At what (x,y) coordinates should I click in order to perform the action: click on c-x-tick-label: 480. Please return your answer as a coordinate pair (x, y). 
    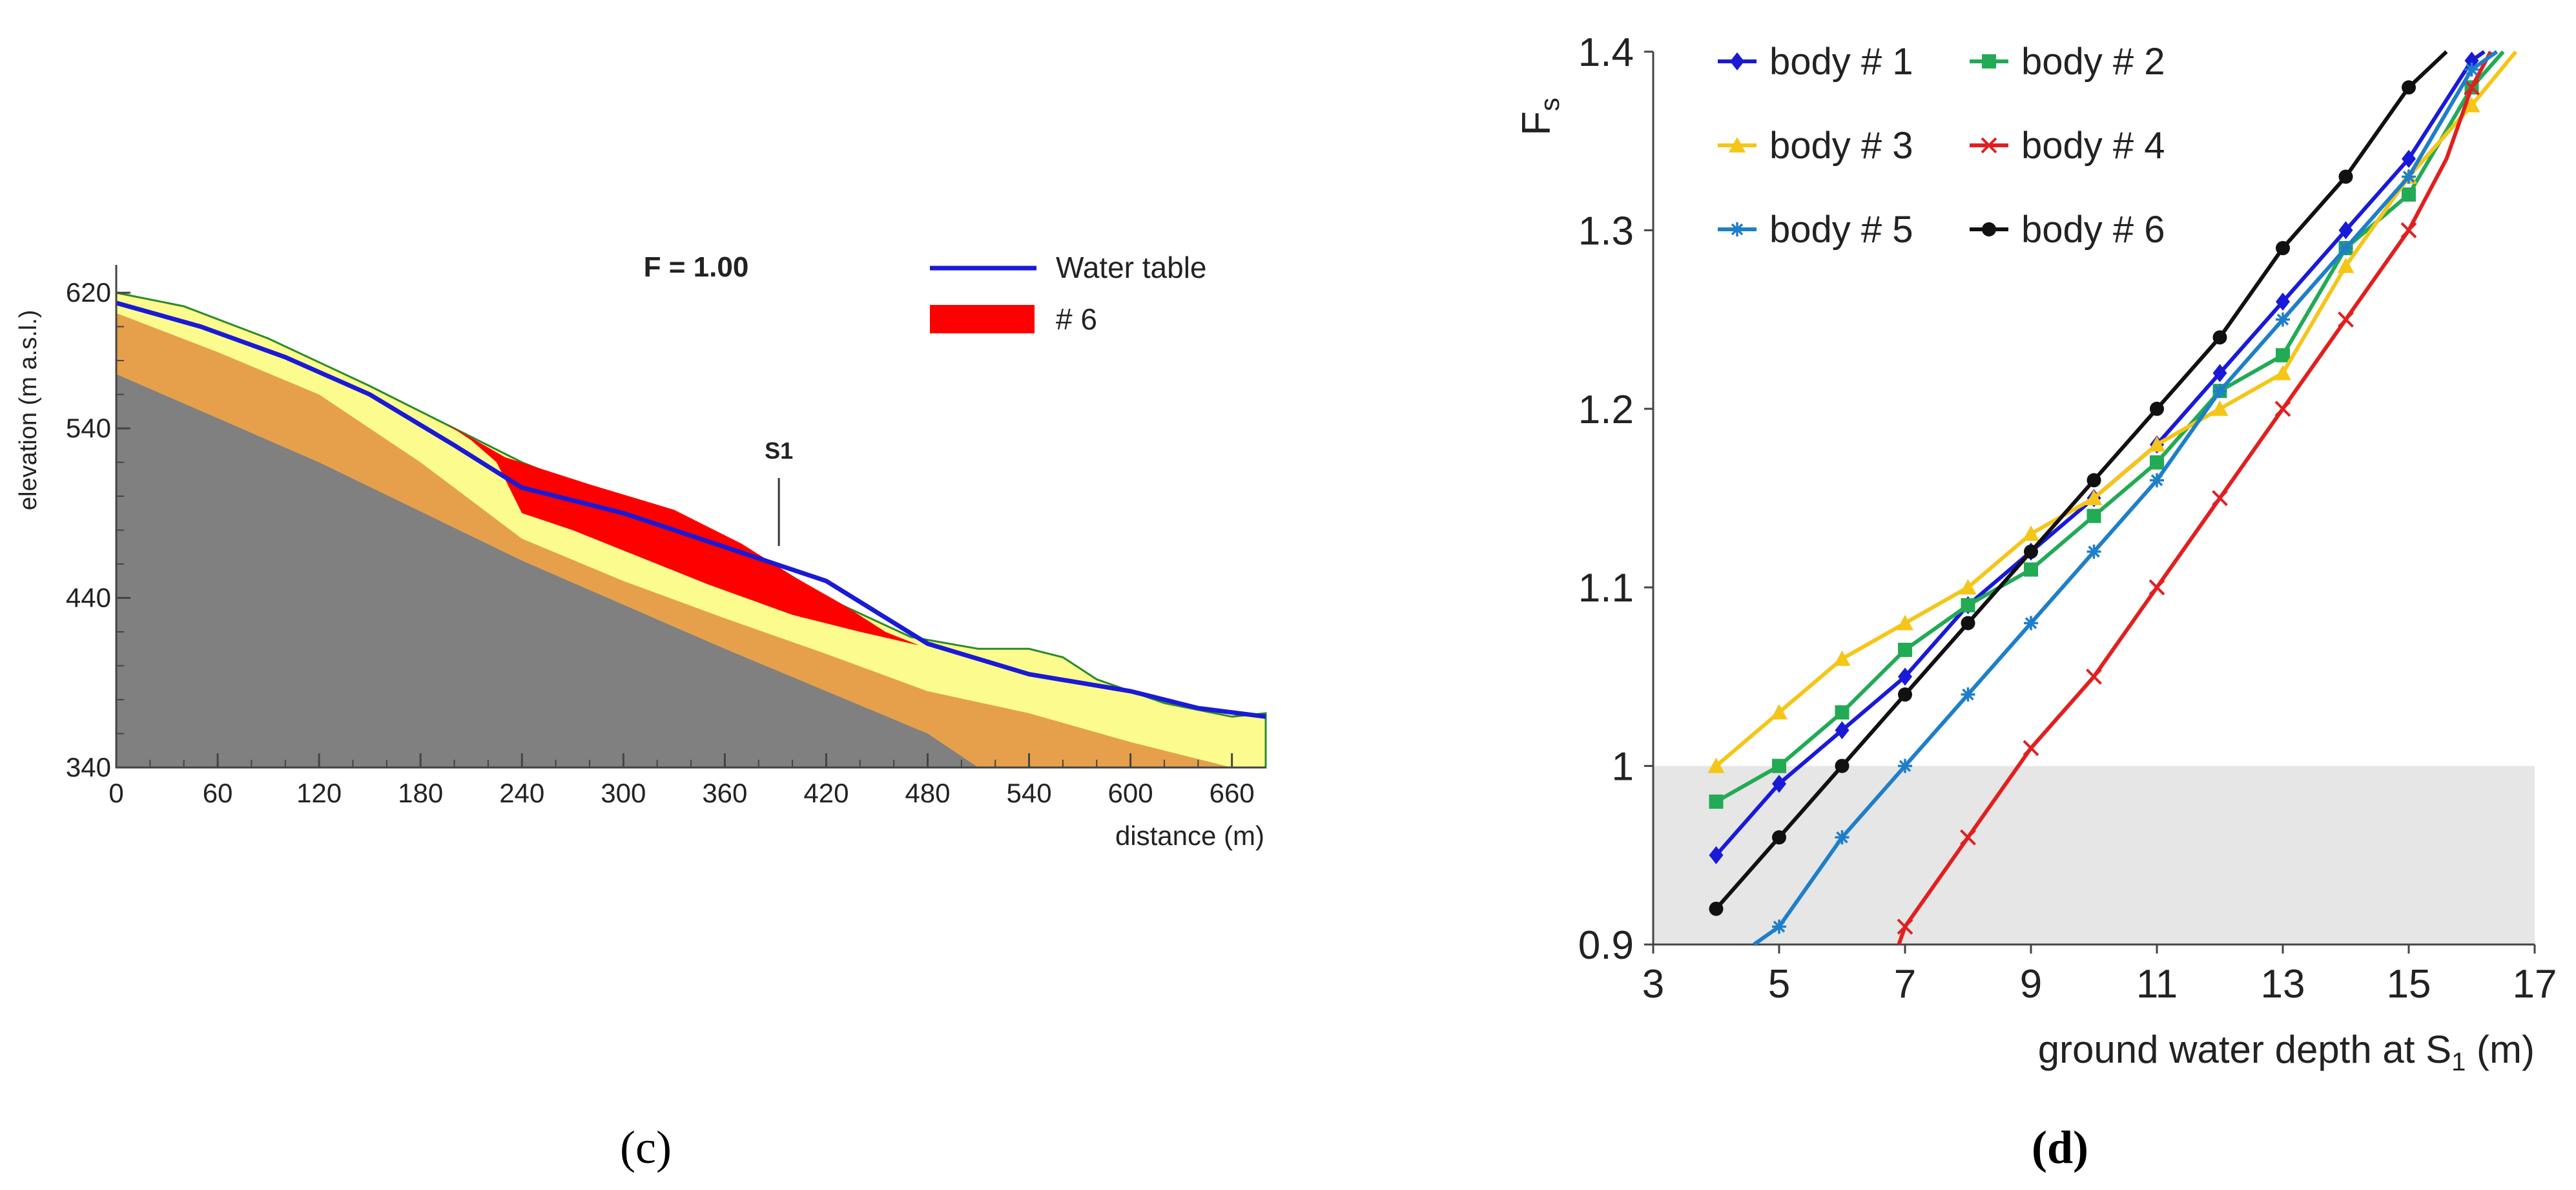
    Looking at the image, I should click on (927, 793).